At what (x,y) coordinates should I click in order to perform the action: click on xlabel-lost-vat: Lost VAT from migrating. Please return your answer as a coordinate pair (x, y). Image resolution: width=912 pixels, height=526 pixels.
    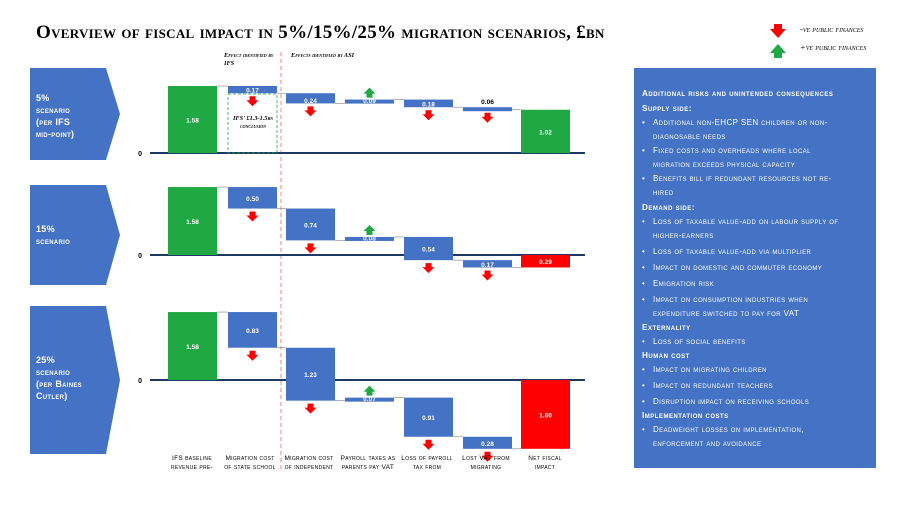
    Looking at the image, I should click on (486, 463).